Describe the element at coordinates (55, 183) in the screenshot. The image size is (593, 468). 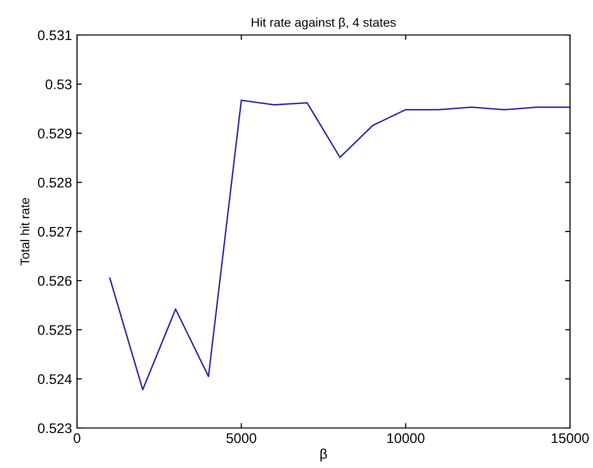
I see `y-tick-label: 0.528` at that location.